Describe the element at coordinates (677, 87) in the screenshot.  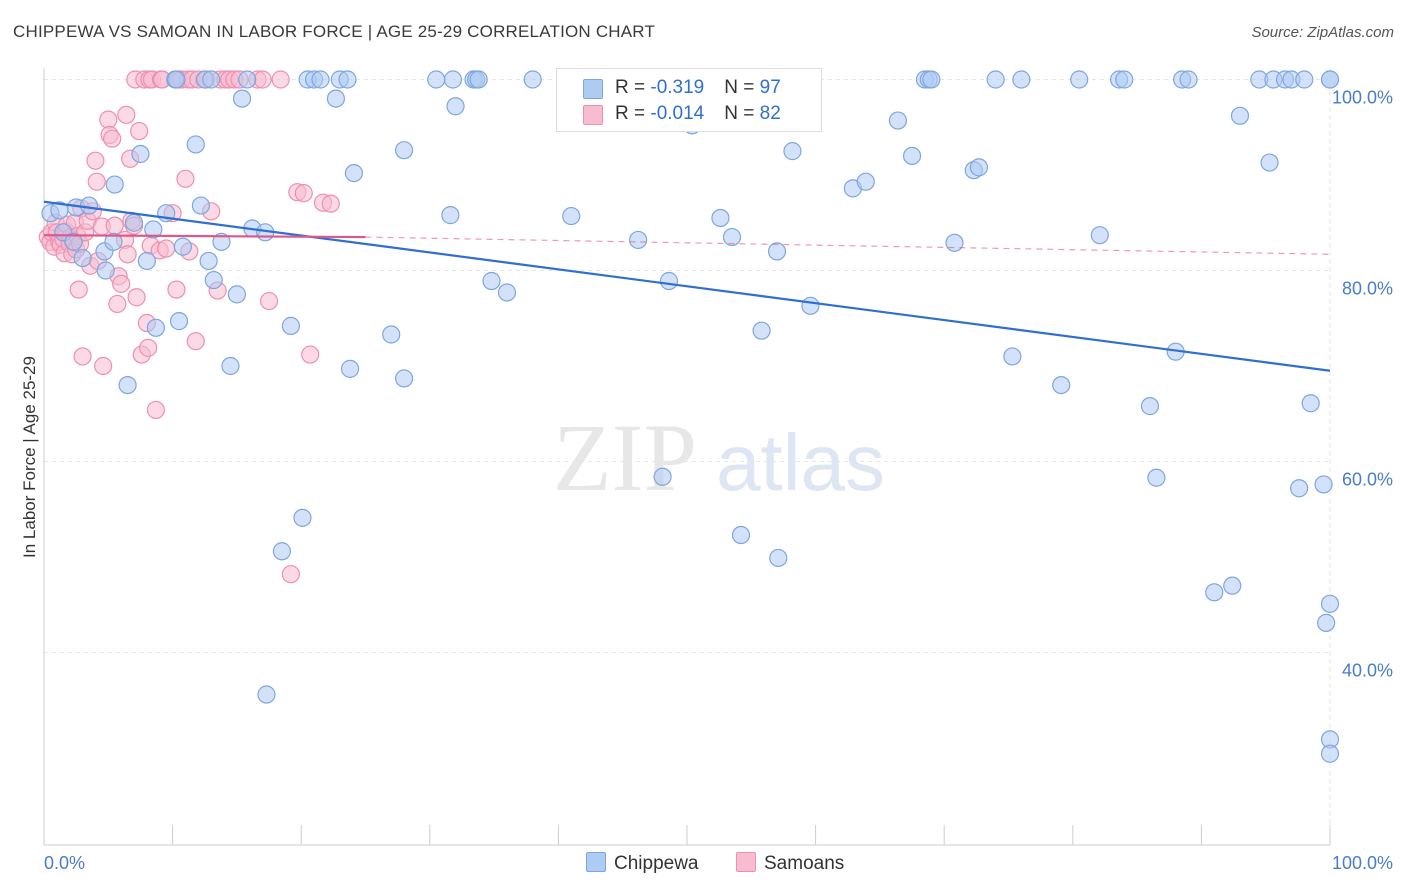
I see `r-value: -0.319` at that location.